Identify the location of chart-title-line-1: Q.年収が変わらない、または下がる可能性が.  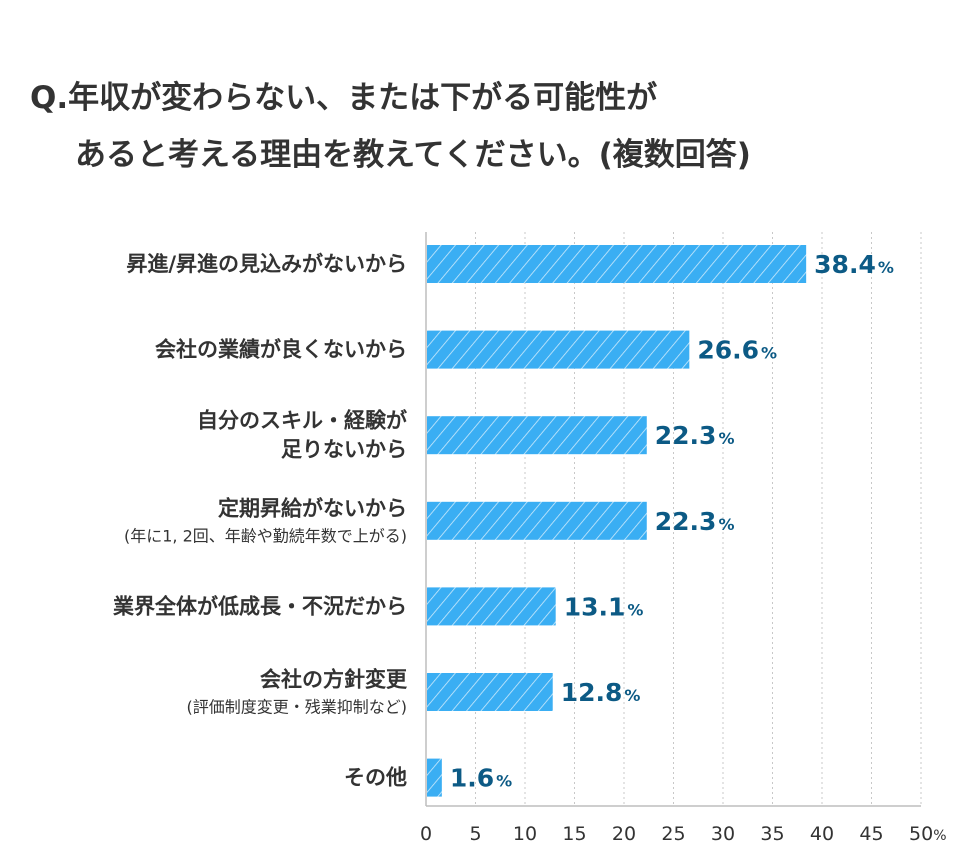
(344, 98).